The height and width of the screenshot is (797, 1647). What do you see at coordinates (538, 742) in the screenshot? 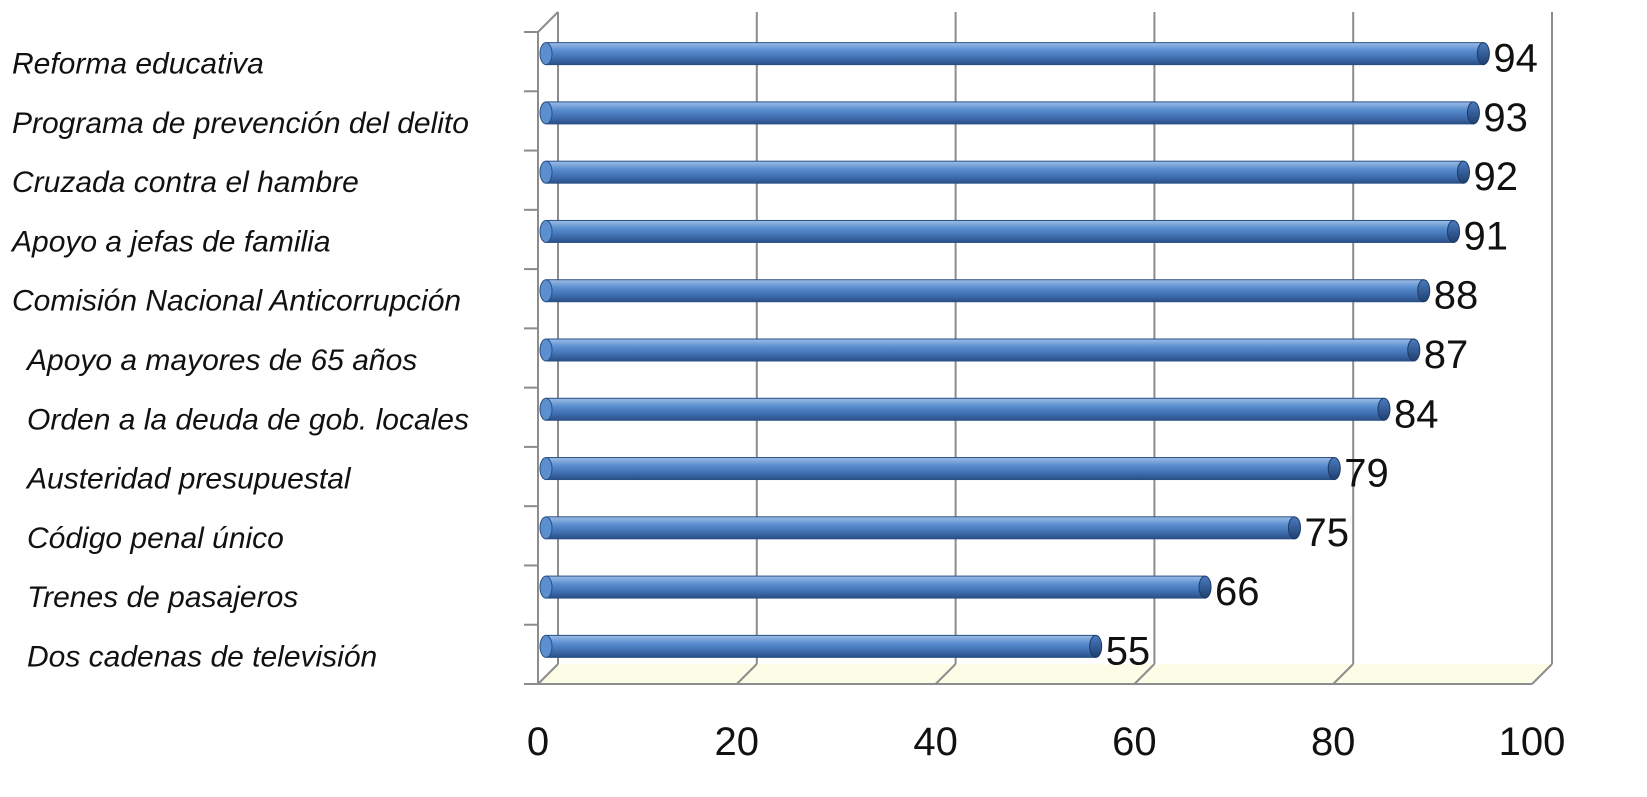
I see `x-tick-label: 0` at bounding box center [538, 742].